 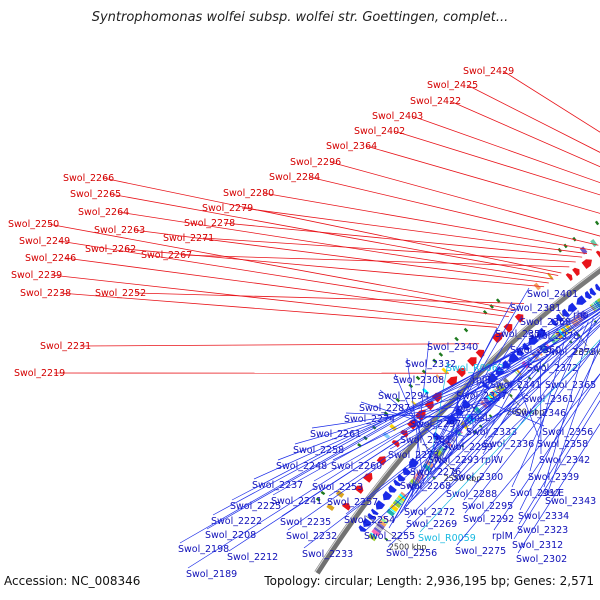 I want to click on reverse-gene-label: Swol_2261, so click(x=335, y=434).